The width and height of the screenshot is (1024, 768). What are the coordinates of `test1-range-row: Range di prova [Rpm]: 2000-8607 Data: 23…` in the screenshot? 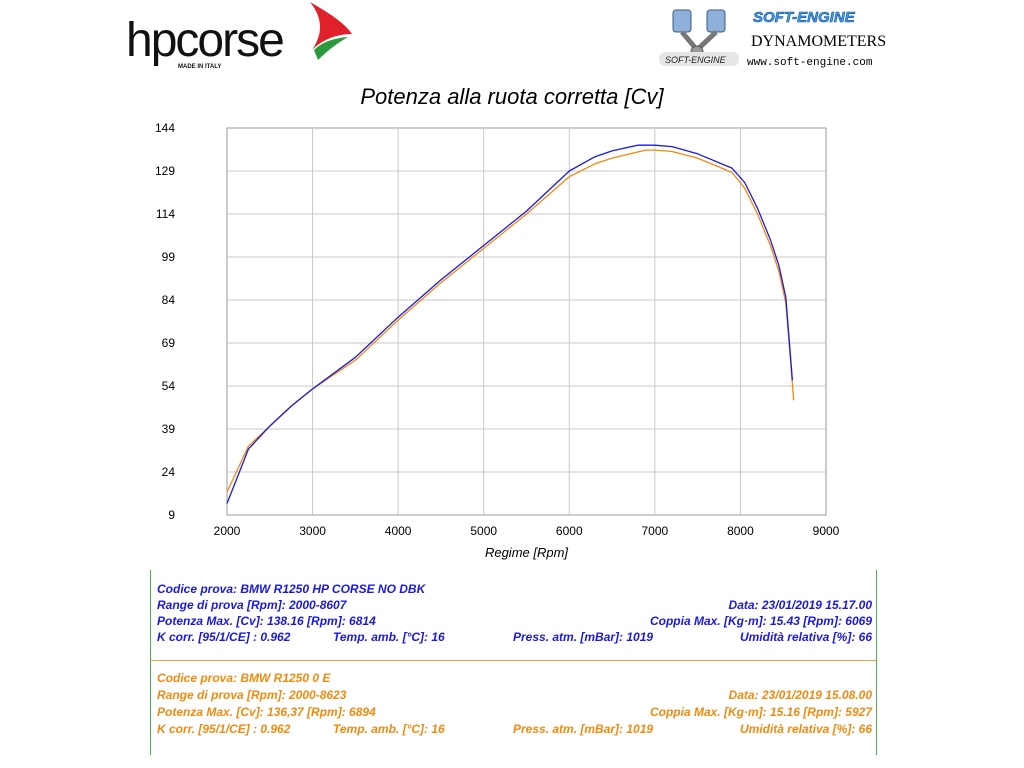 It's located at (514, 606).